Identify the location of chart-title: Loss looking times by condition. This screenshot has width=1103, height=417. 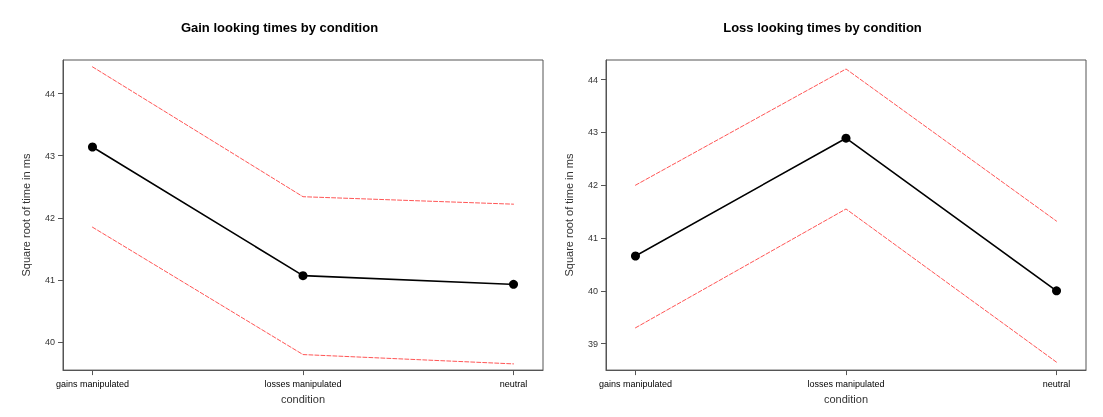
(822, 27).